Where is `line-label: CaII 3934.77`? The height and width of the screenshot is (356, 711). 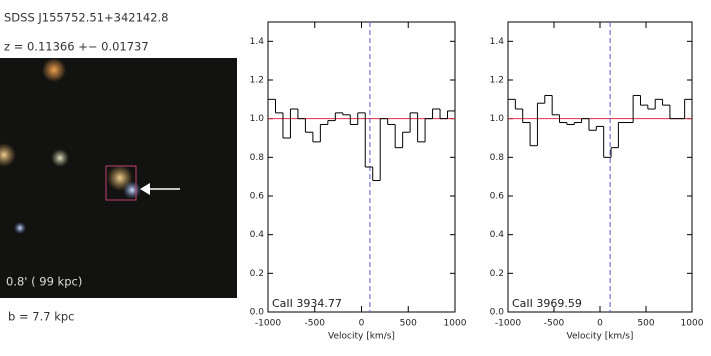 line-label: CaII 3934.77 is located at coordinates (307, 303).